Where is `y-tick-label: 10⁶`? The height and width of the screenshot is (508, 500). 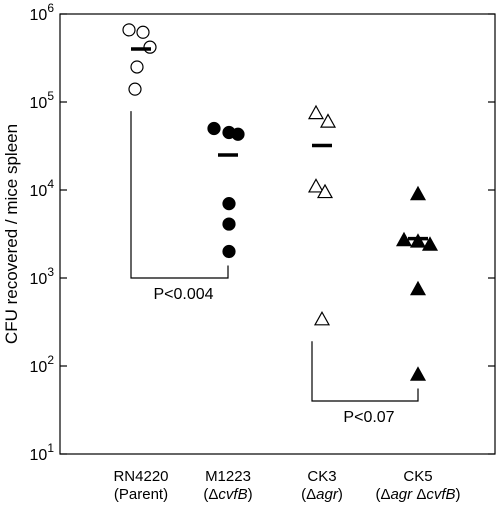 y-tick-label: 10⁶ is located at coordinates (42, 12).